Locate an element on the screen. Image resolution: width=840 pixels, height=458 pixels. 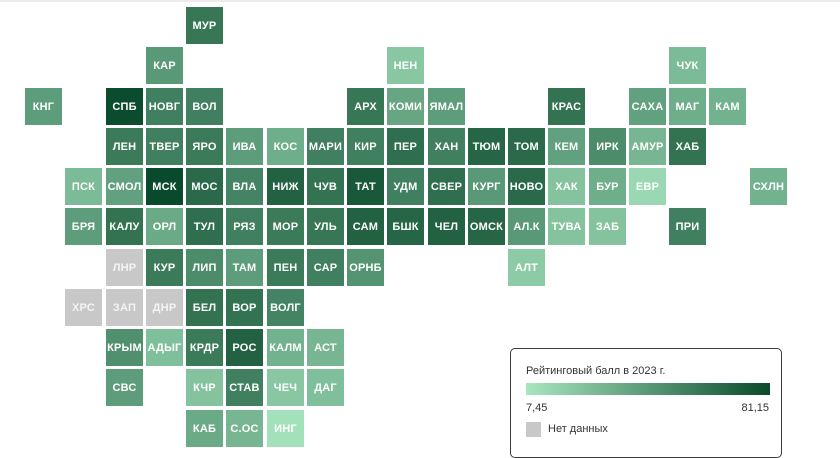
region-tile: АЛ.К is located at coordinates (526, 226).